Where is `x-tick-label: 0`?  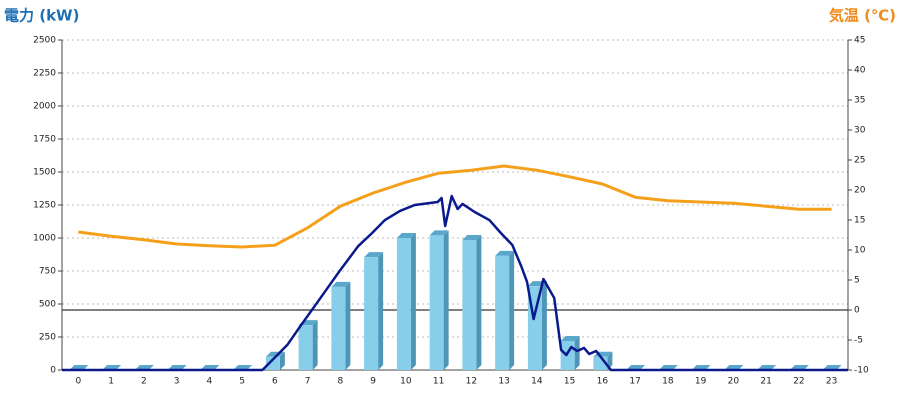 x-tick-label: 0 is located at coordinates (79, 382).